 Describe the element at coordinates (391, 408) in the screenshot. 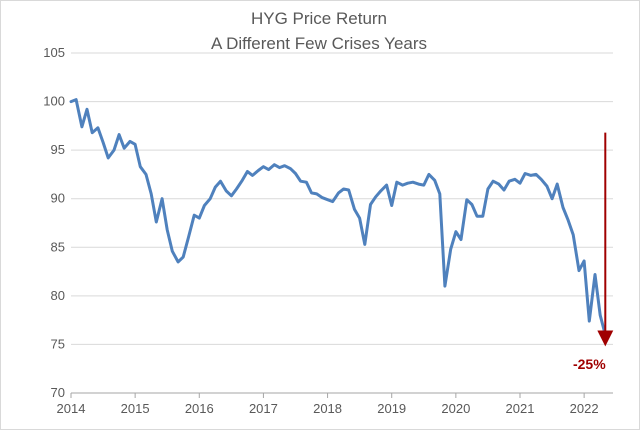

I see `x-tick-label: 2019` at that location.